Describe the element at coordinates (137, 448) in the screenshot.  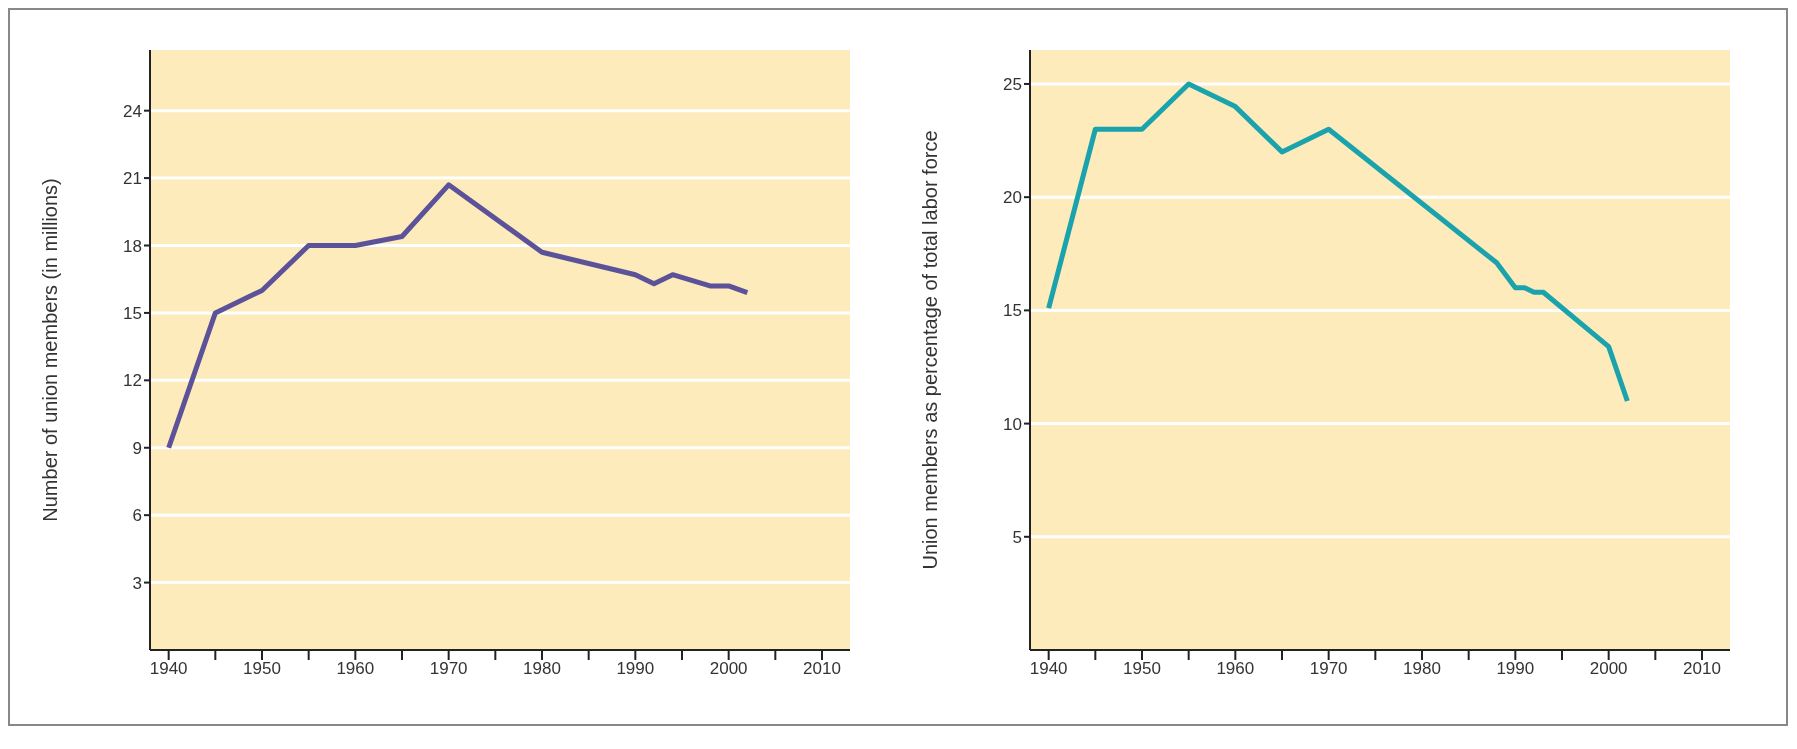
I see `y-tick-label: 9` at that location.